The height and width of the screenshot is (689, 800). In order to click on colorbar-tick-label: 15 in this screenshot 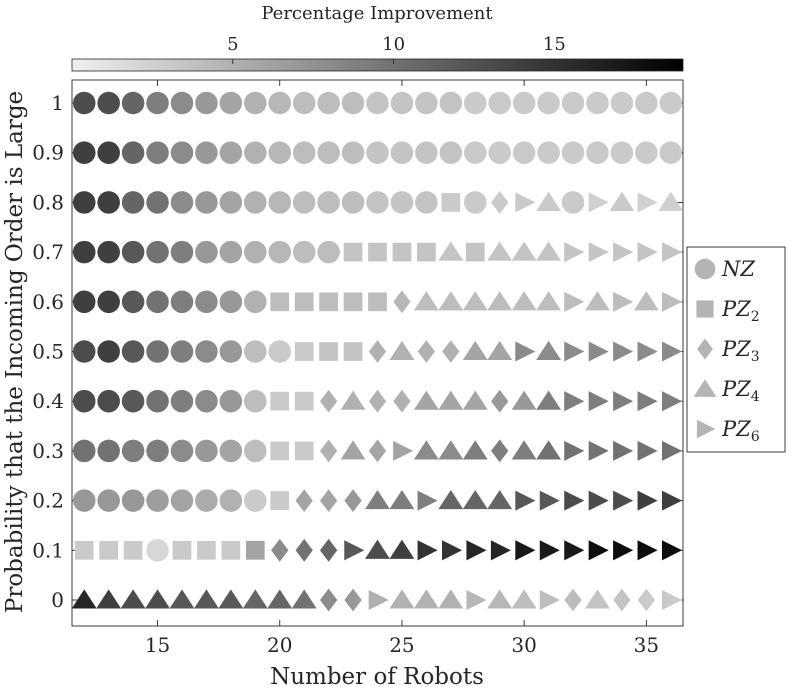, I will do `click(554, 44)`.